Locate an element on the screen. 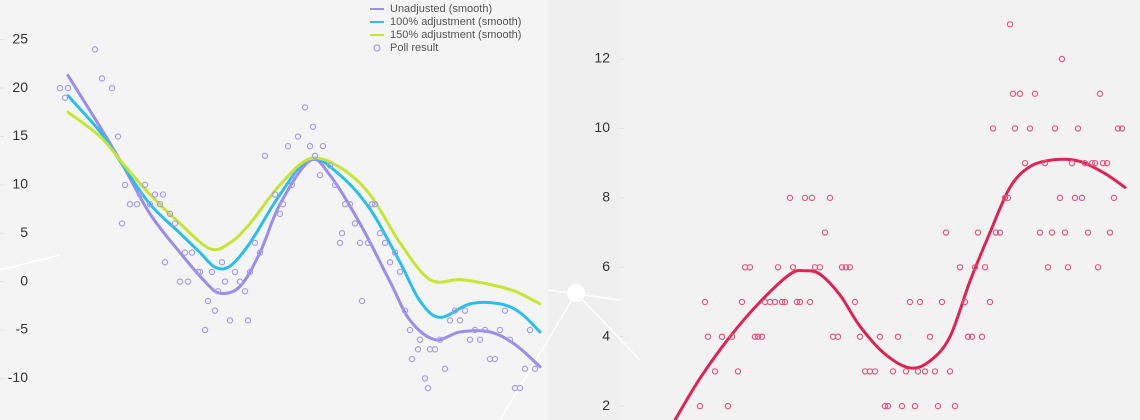  y-tick-label: -5 is located at coordinates (22, 329).